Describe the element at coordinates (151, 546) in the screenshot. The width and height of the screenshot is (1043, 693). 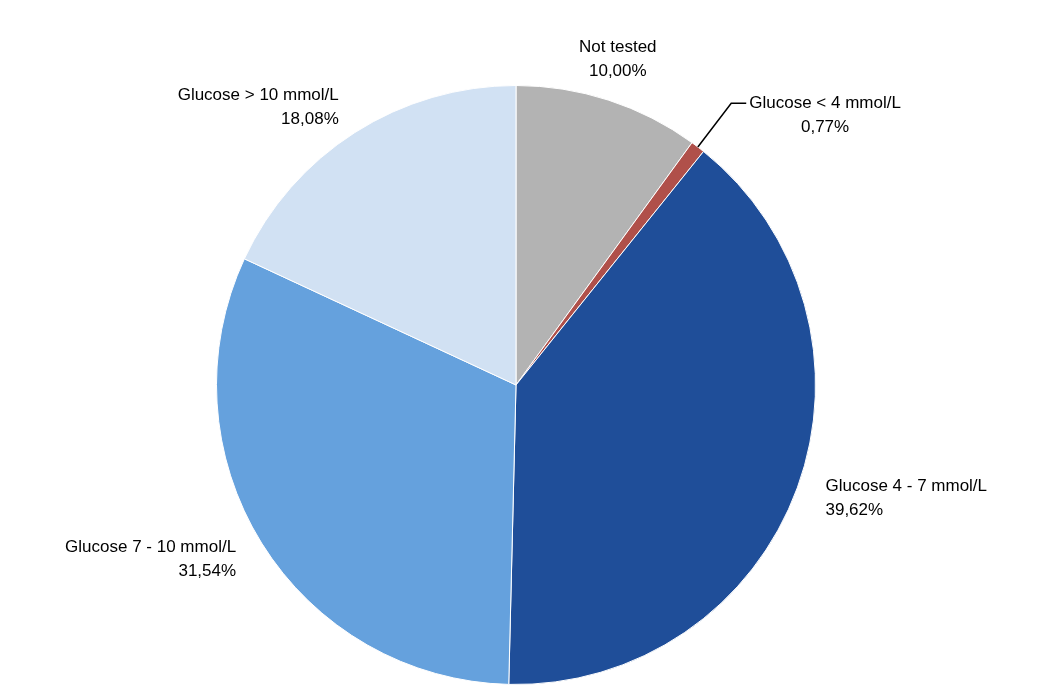
I see `slice-label: Glucose 7 - 10 mmol/L` at that location.